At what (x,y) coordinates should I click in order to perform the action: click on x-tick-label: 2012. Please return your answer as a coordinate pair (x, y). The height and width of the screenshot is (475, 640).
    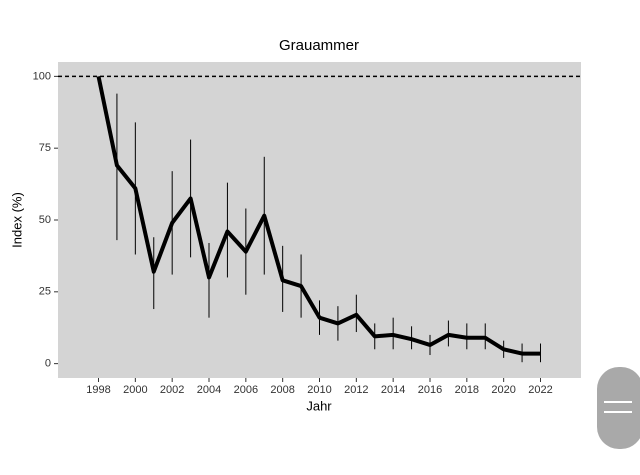
    Looking at the image, I should click on (356, 390).